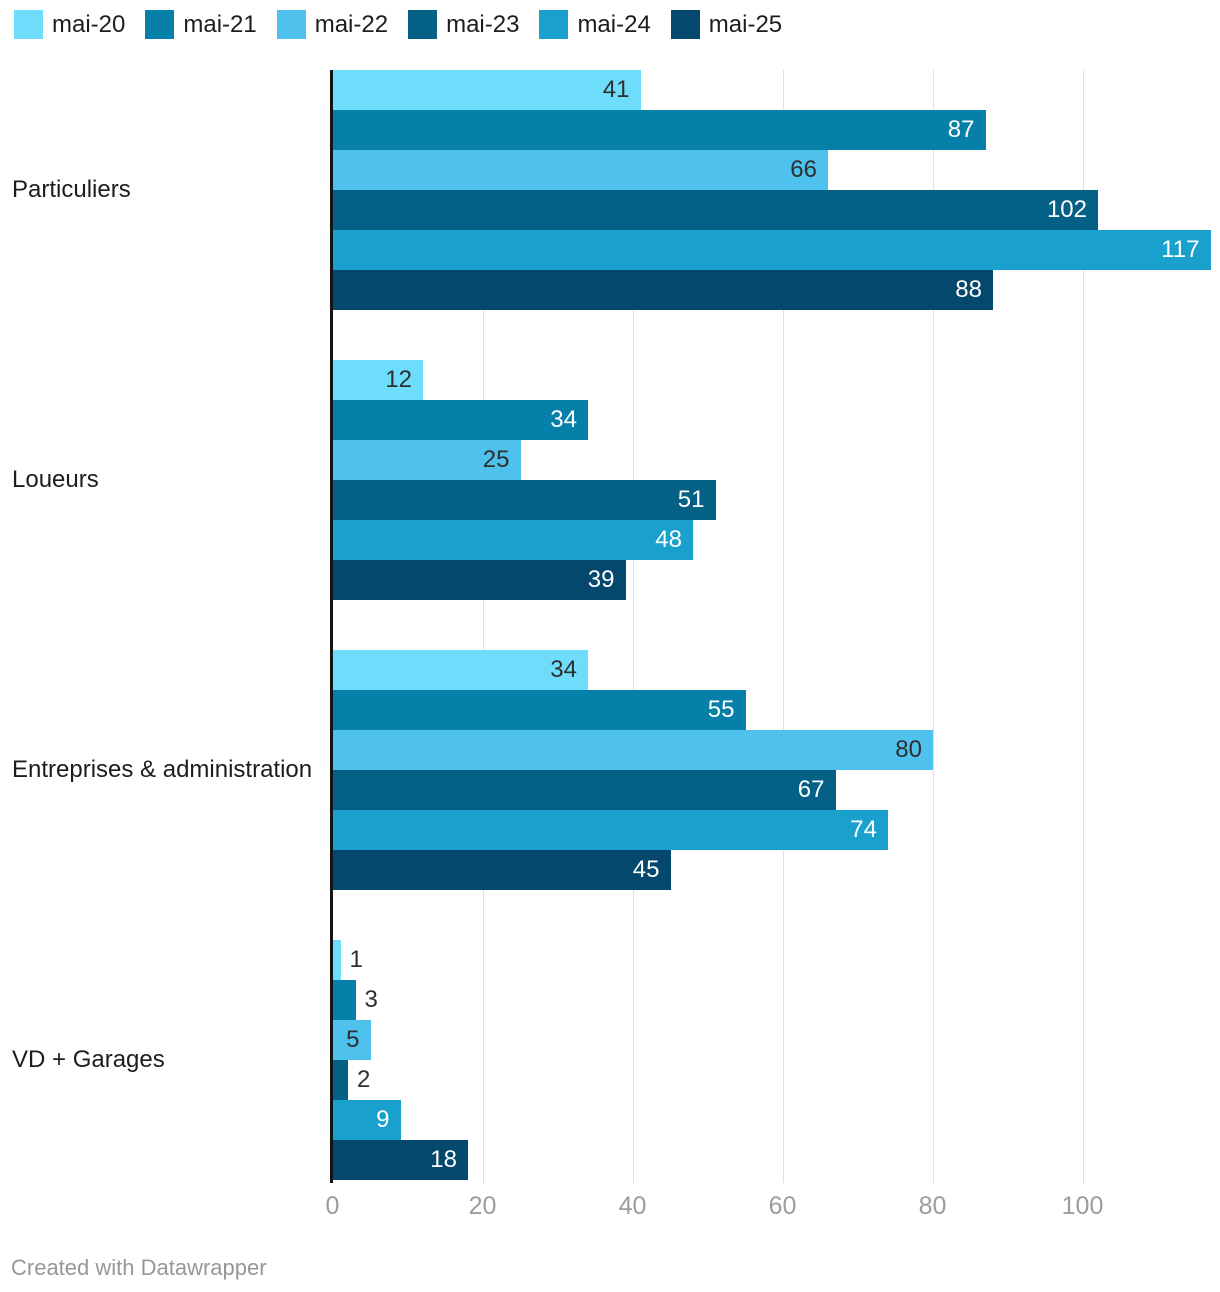 This screenshot has width=1220, height=1292. What do you see at coordinates (584, 790) in the screenshot?
I see `bar-mai-23: 67` at bounding box center [584, 790].